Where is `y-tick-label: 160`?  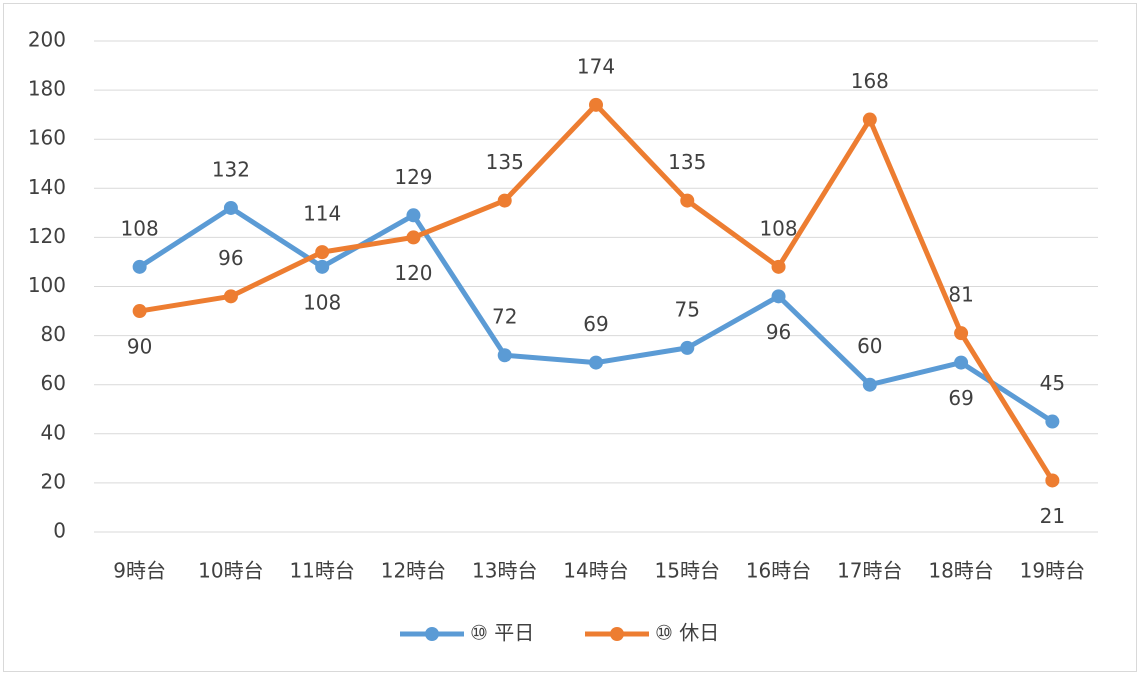 y-tick-label: 160 is located at coordinates (47, 138).